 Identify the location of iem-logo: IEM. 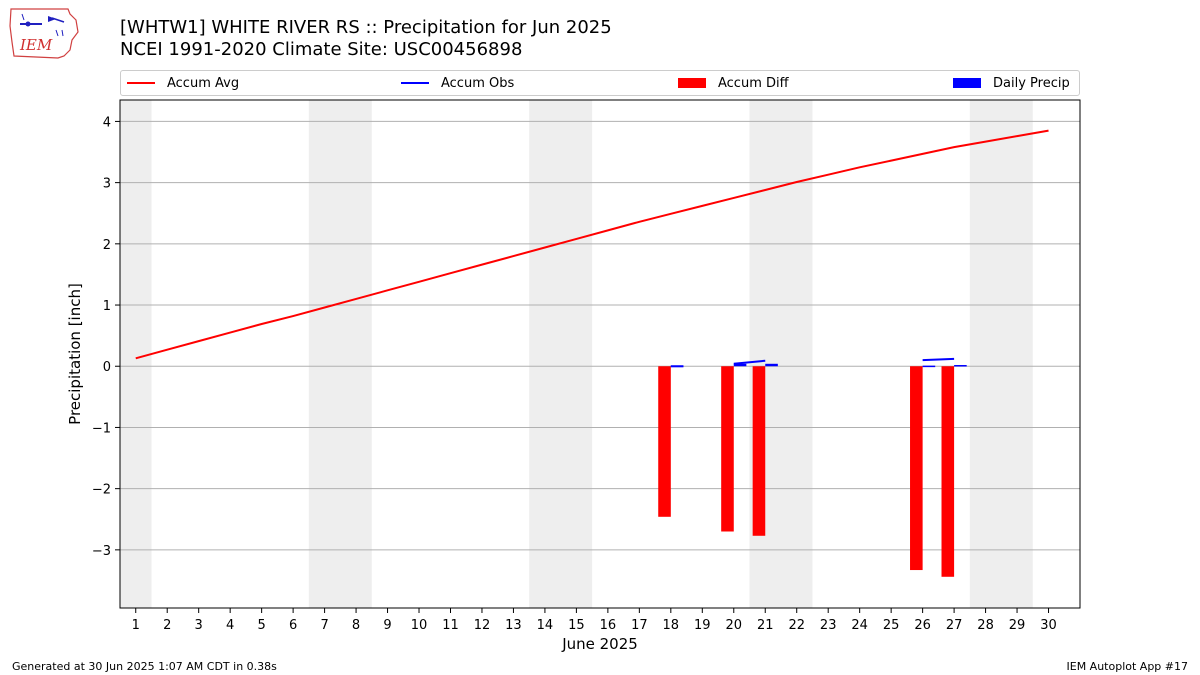
(44, 33).